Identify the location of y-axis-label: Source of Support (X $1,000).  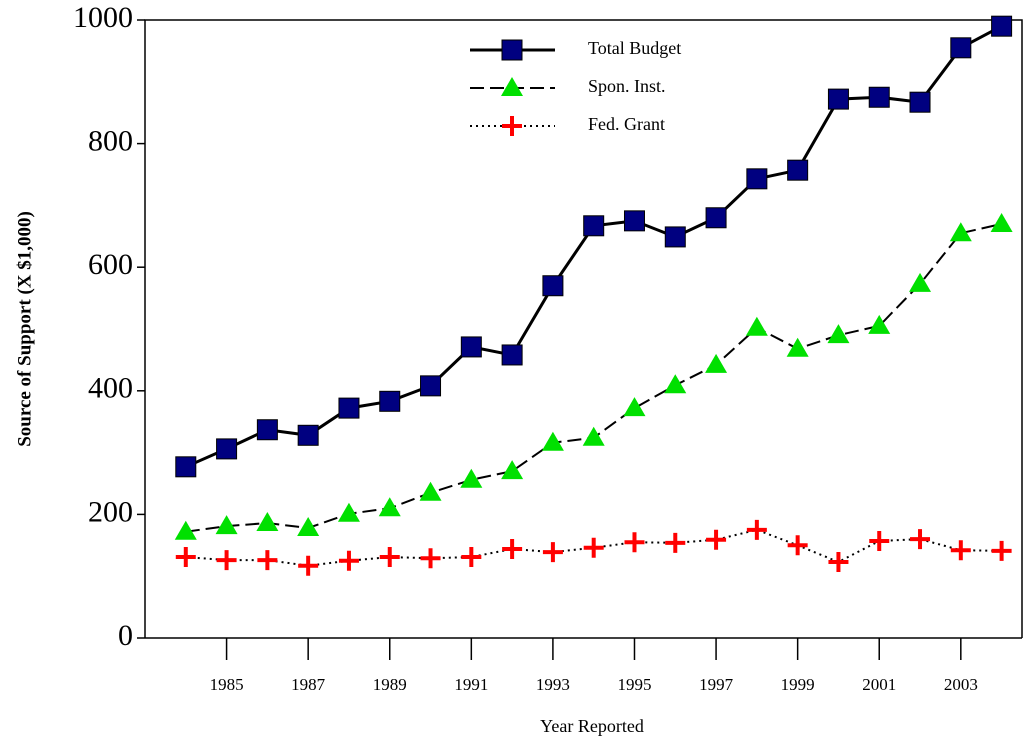
(24, 329).